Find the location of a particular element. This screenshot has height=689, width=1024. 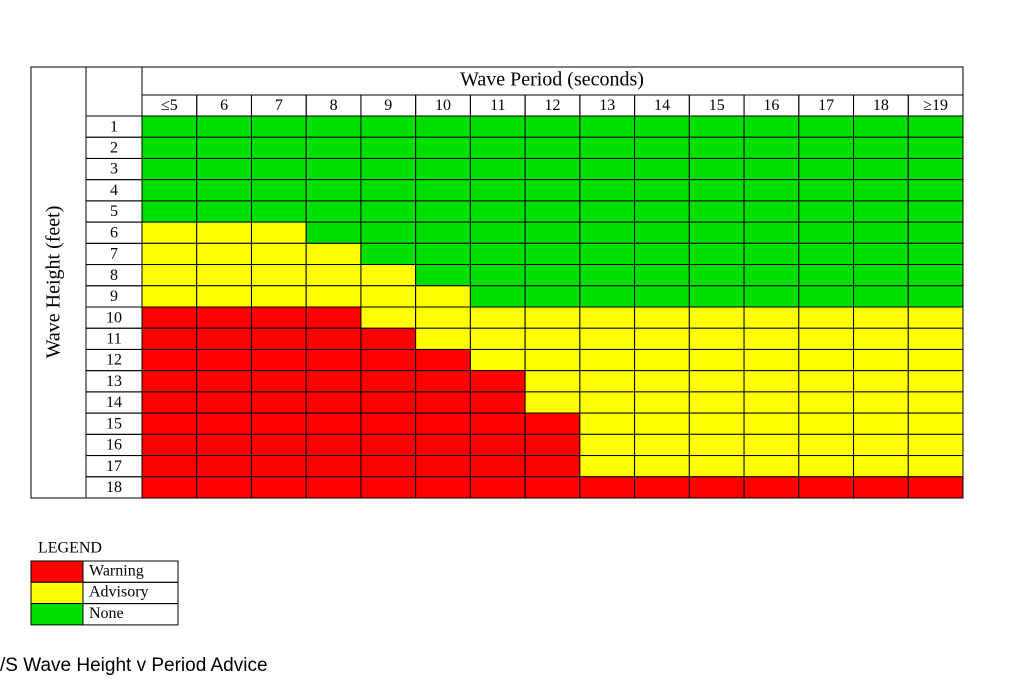

column-header: Wave Period (seconds) is located at coordinates (552, 80).